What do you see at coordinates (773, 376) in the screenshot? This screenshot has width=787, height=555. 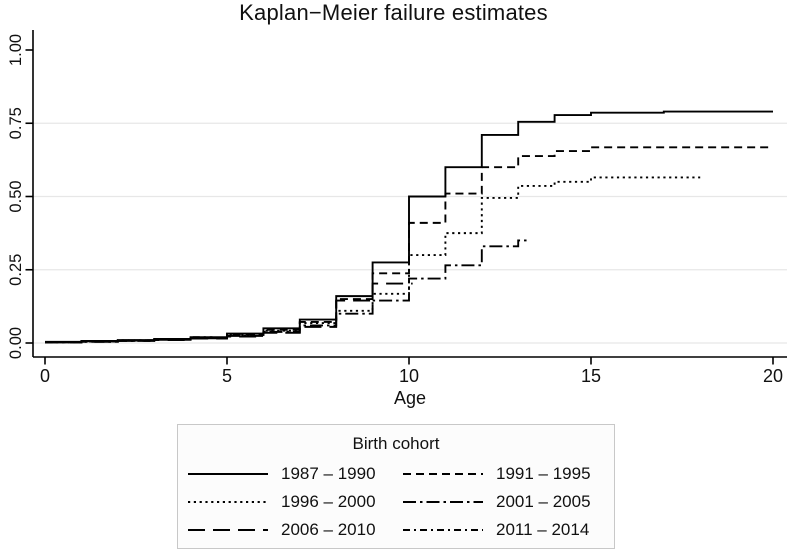 I see `x-tick-label: 20` at bounding box center [773, 376].